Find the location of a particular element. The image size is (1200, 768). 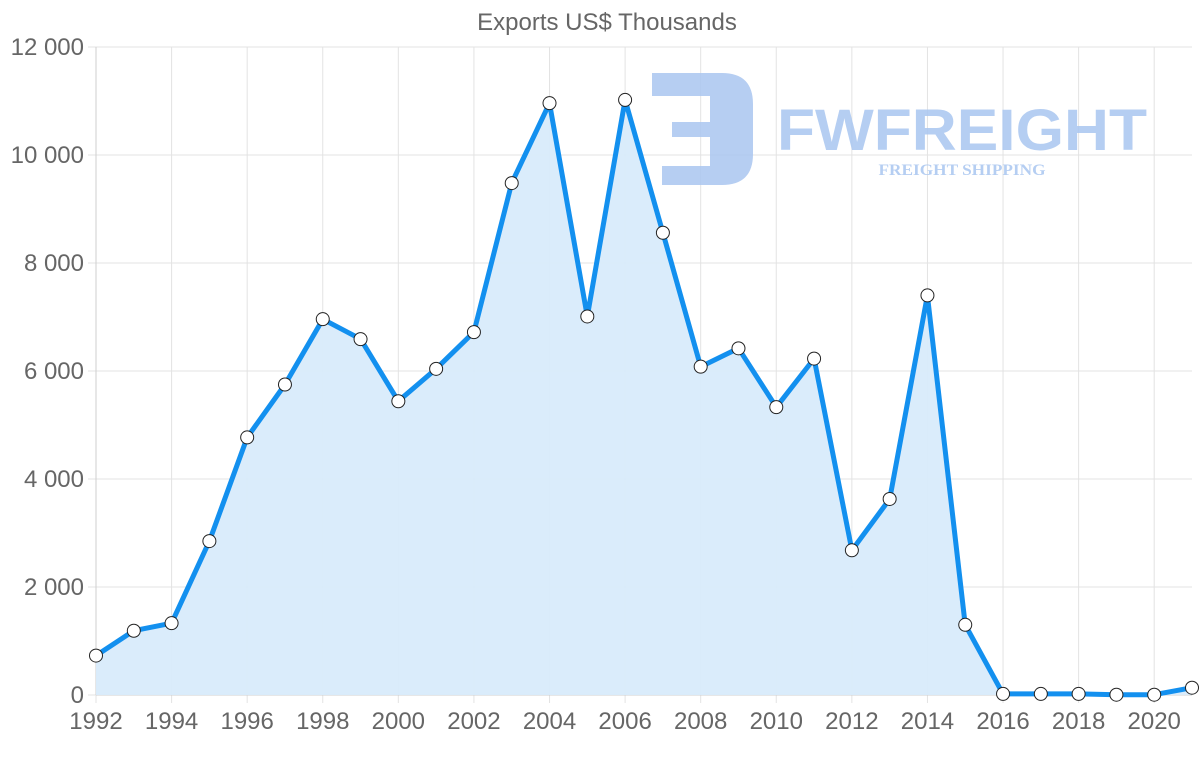

y-axis: 0 2 000 4 000 6 000 8 000 10 000 12 000 is located at coordinates (47, 371).